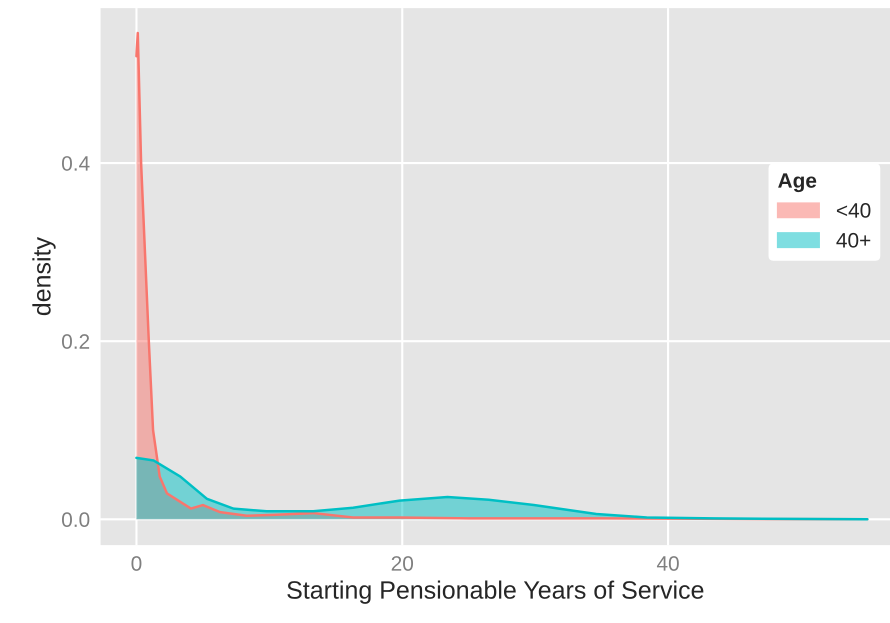  Describe the element at coordinates (76, 163) in the screenshot. I see `y-tick-label: 0.4` at that location.